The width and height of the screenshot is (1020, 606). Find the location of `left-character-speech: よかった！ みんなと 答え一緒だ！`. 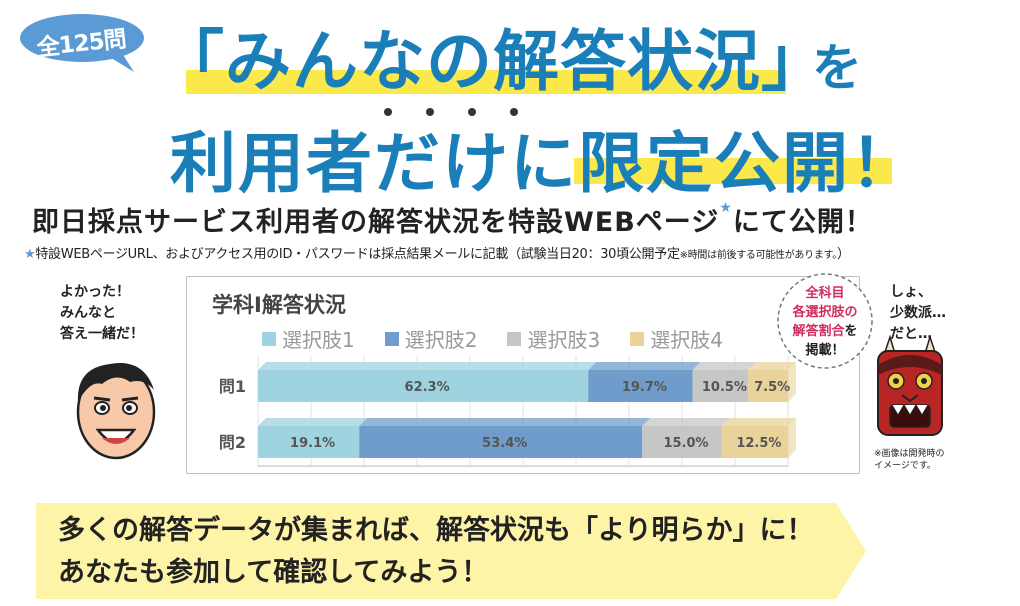

left-character-speech: よかった！ みんなと 答え一緒だ！ is located at coordinates (115, 313).